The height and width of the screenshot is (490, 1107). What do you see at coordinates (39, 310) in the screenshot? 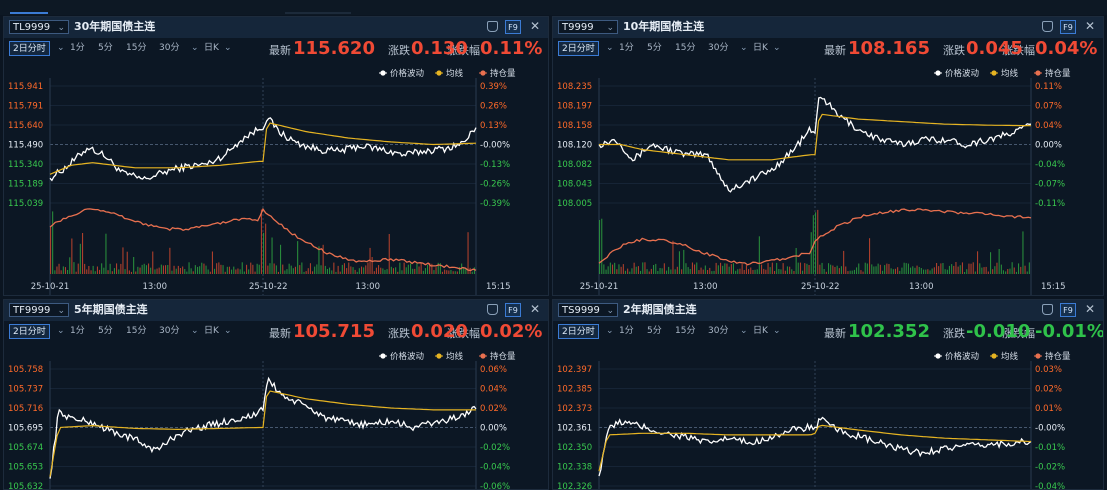
I see `contract-selector: TF9999 ⌄` at bounding box center [39, 310].